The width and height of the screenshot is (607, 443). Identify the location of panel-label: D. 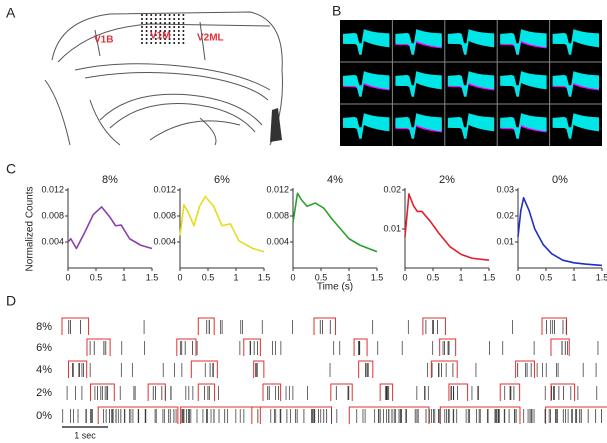
(11, 301).